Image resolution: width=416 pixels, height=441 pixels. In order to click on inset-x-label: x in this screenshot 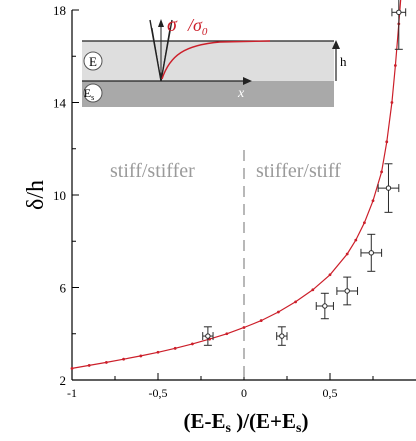, I will do `click(241, 93)`.